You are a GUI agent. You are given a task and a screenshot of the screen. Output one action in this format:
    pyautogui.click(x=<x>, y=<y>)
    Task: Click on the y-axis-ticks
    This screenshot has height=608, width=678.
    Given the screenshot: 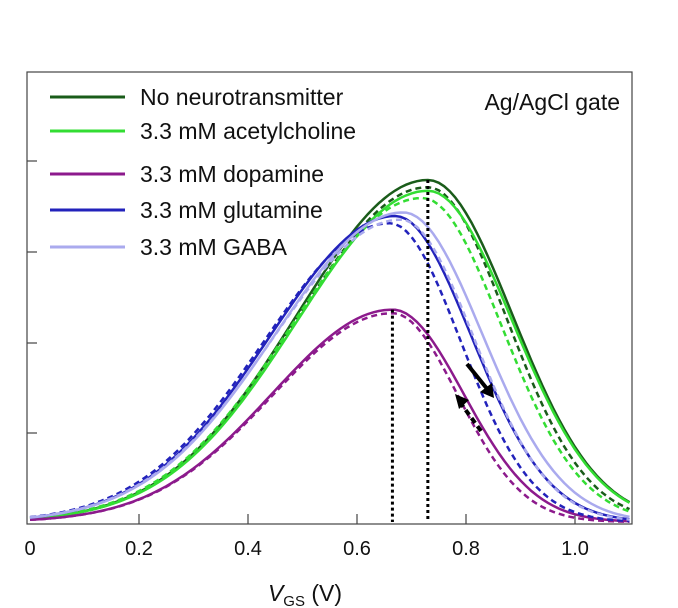 What is the action you would take?
    pyautogui.click(x=32, y=297)
    